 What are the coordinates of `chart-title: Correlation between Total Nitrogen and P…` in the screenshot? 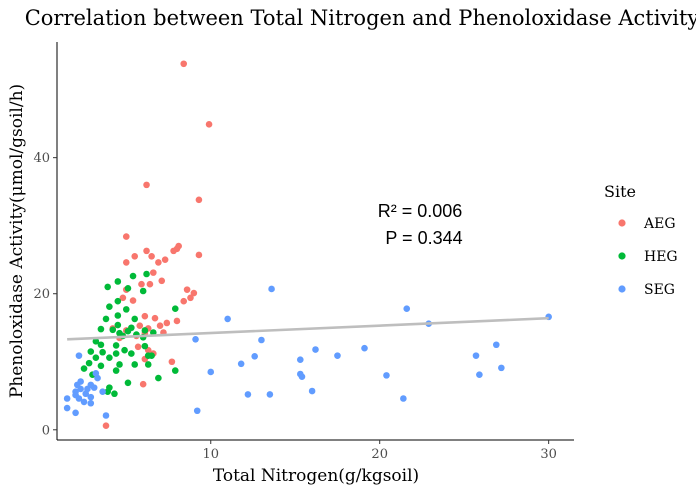 It's located at (360, 18).